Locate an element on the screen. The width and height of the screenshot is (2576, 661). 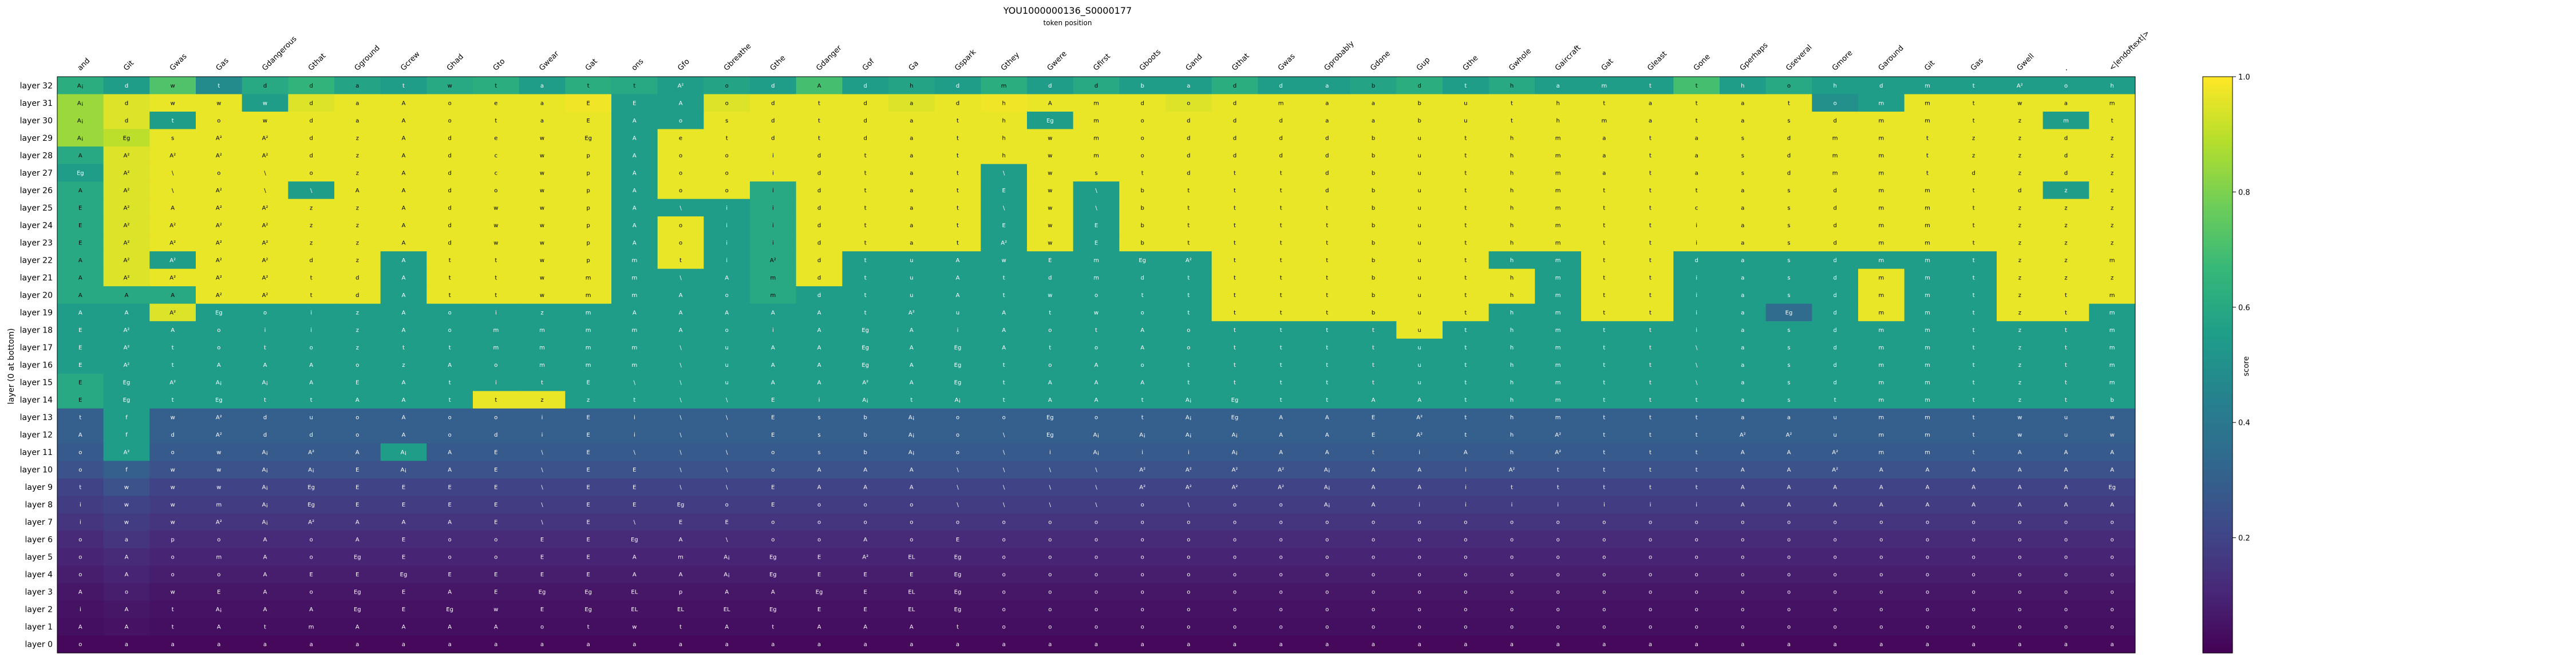
cell-token-label: i is located at coordinates (80, 610).